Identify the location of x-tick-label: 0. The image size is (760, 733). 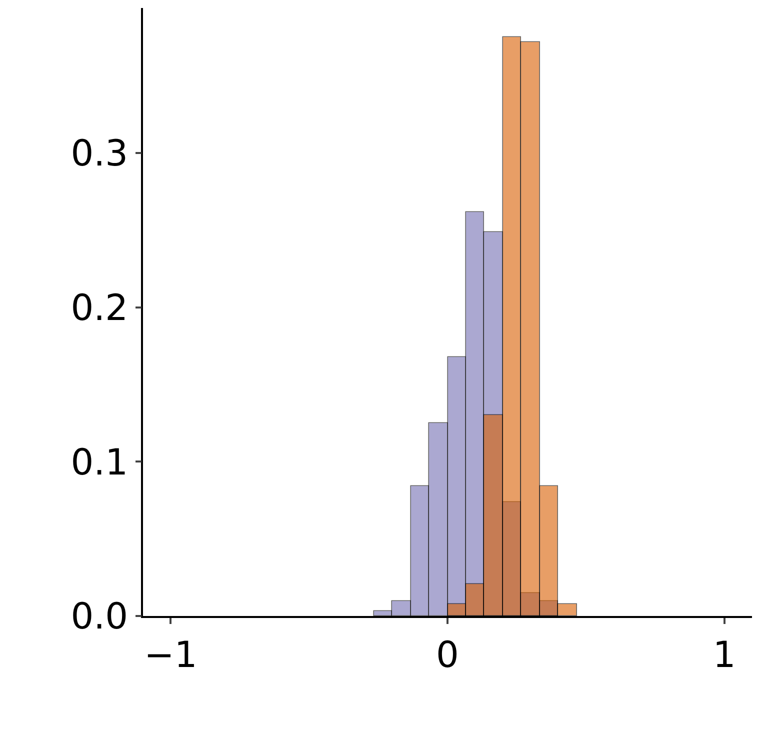
(447, 655).